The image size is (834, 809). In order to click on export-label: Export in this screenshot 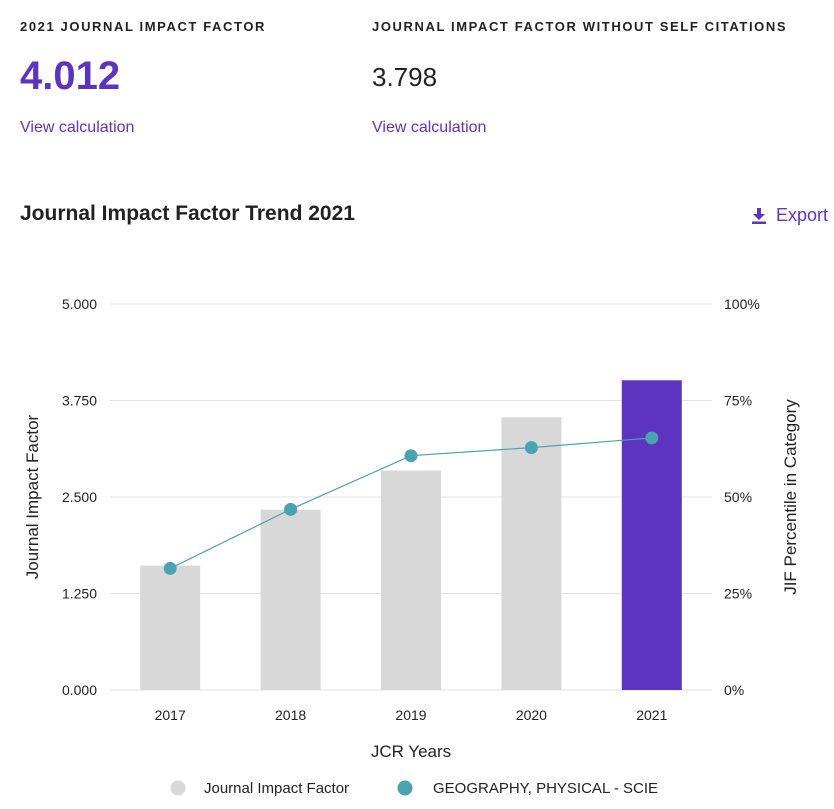, I will do `click(801, 215)`.